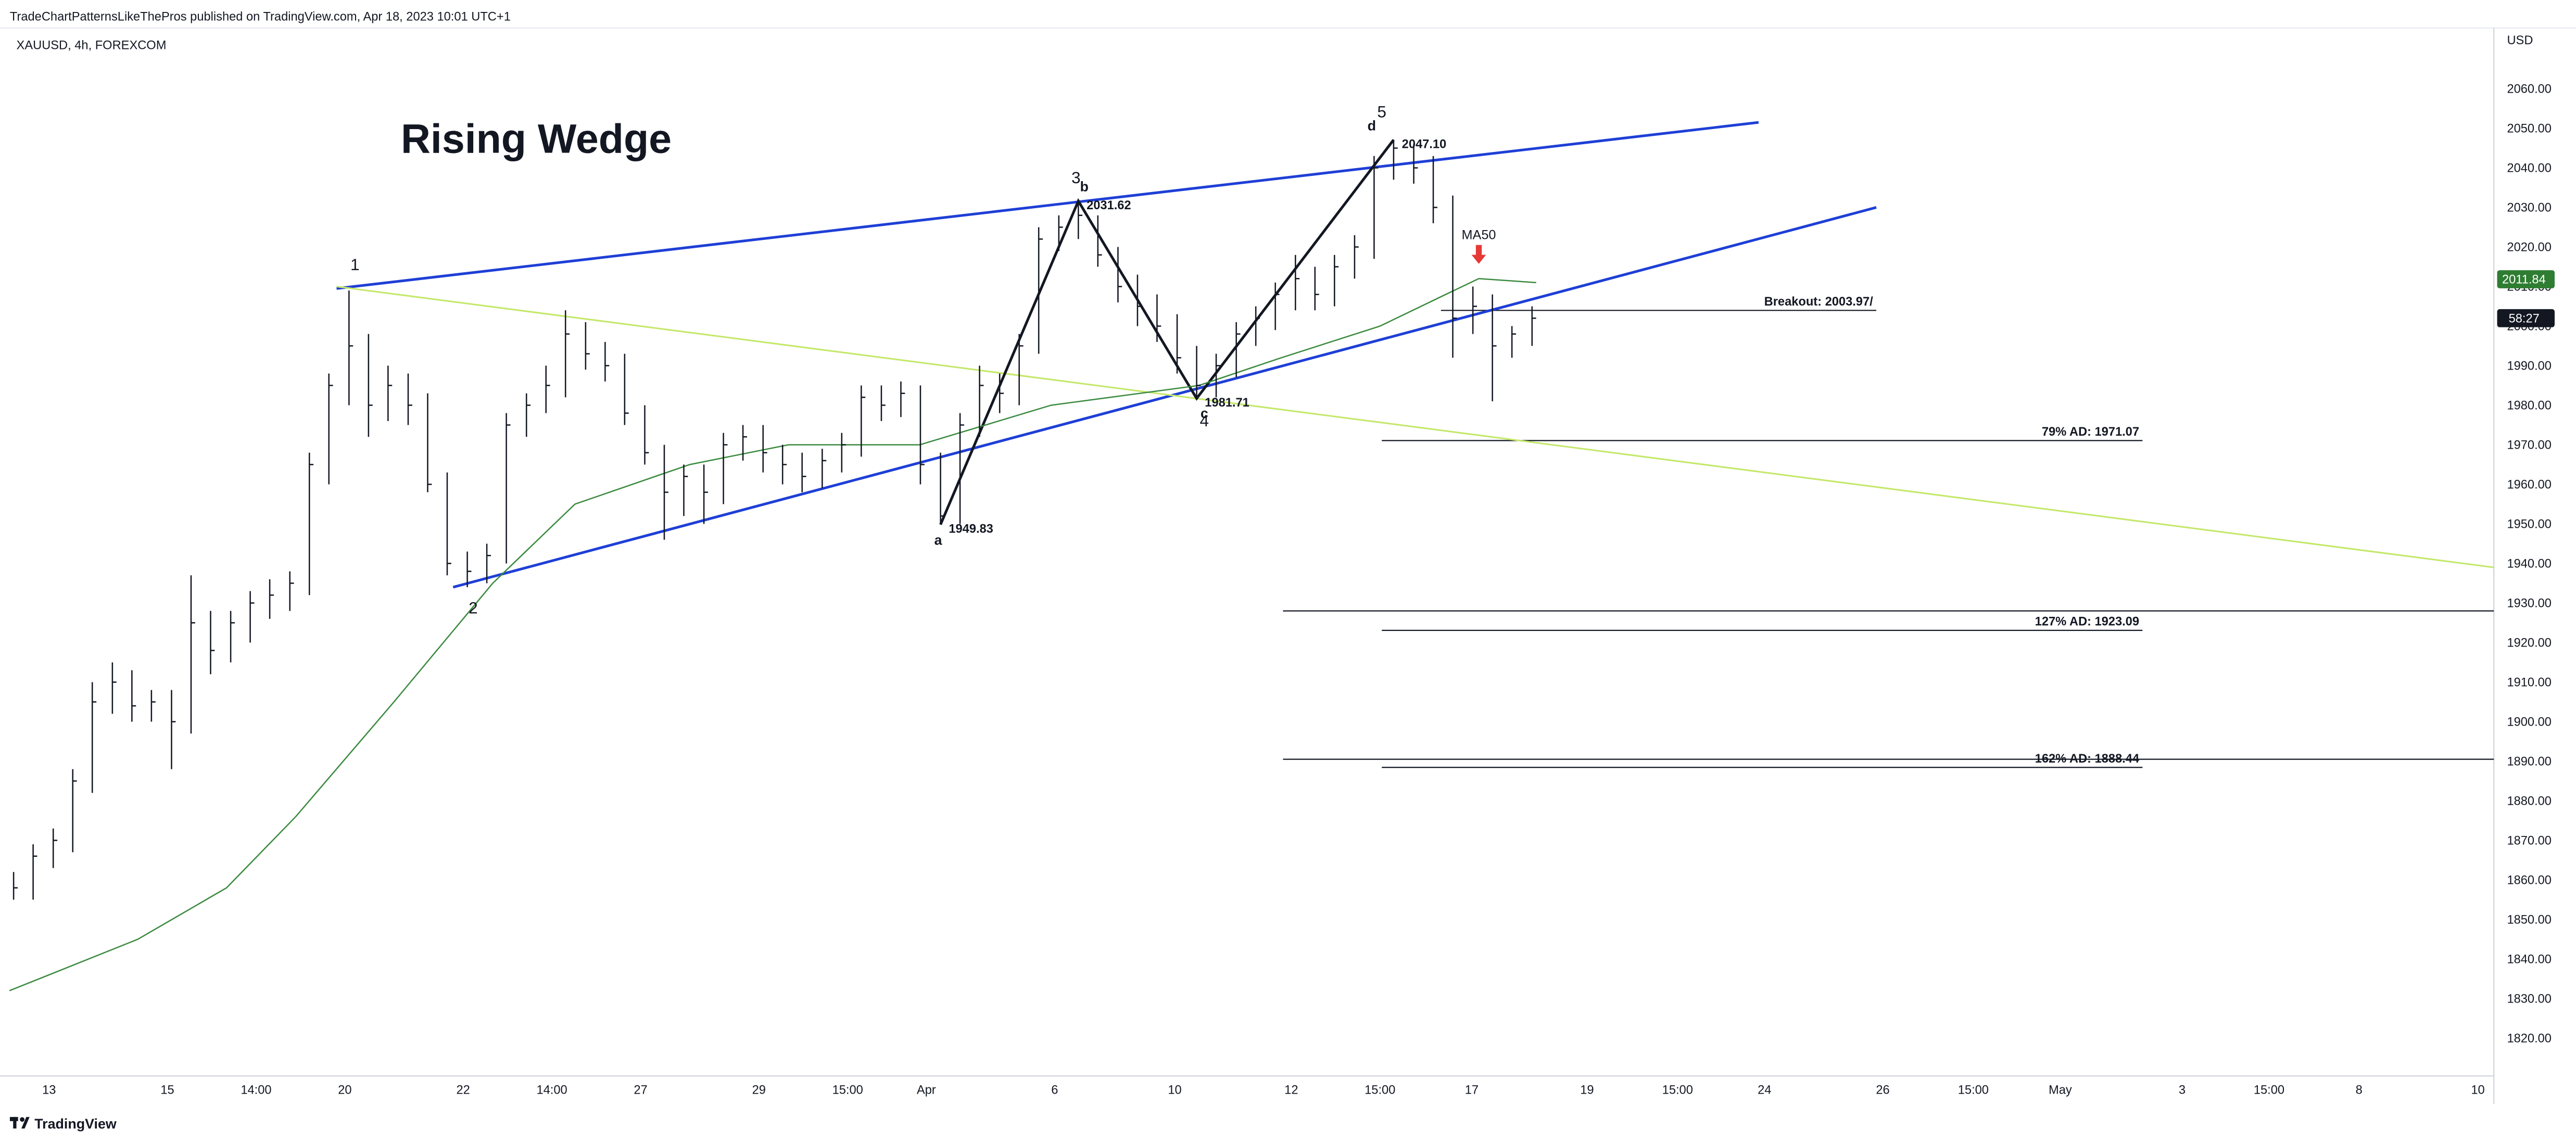  What do you see at coordinates (2359, 1091) in the screenshot?
I see `x-tick-label: 8` at bounding box center [2359, 1091].